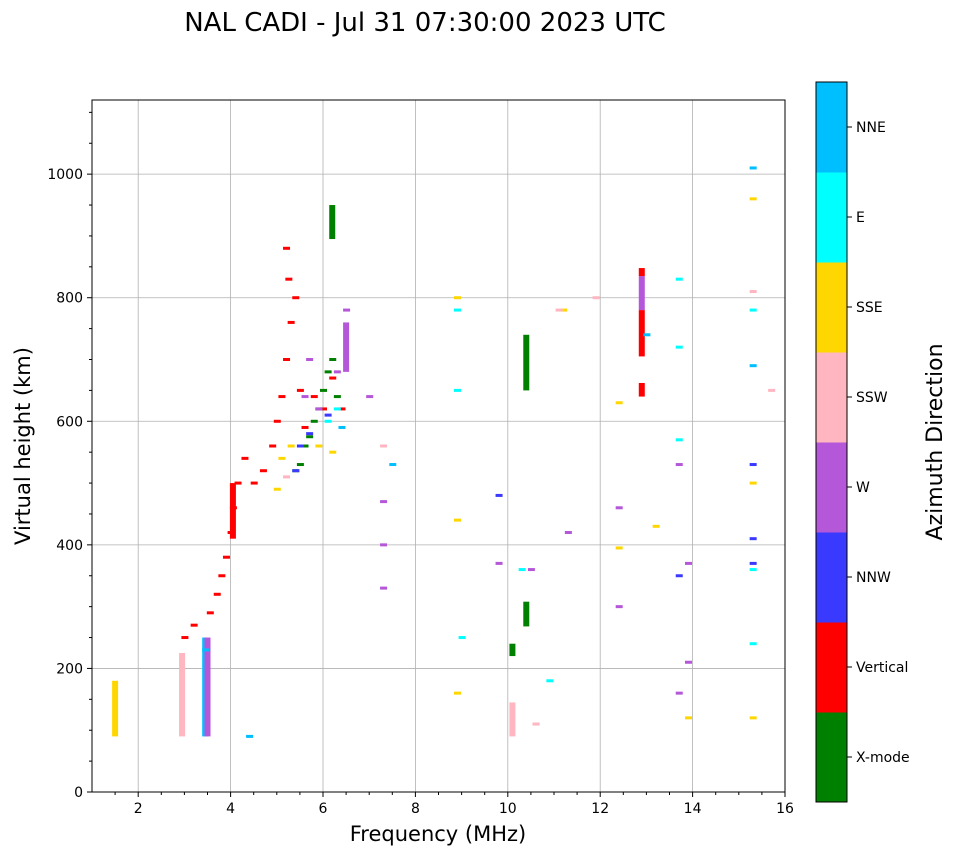 This screenshot has width=958, height=857. Describe the element at coordinates (230, 809) in the screenshot. I see `x-tick-label: 4` at that location.